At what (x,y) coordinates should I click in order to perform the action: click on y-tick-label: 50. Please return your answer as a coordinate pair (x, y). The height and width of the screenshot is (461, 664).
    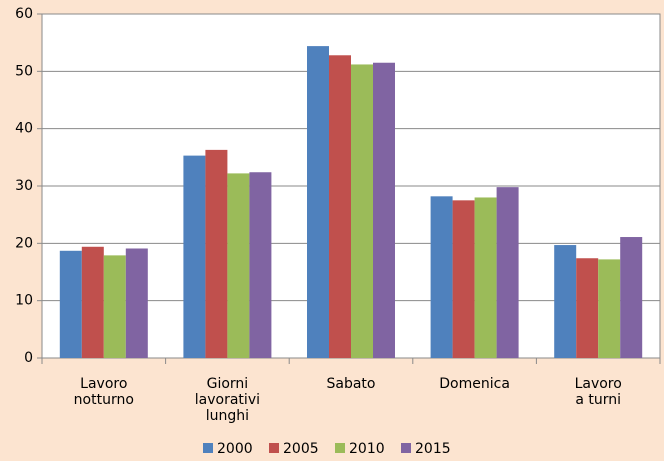
    Looking at the image, I should click on (24, 71).